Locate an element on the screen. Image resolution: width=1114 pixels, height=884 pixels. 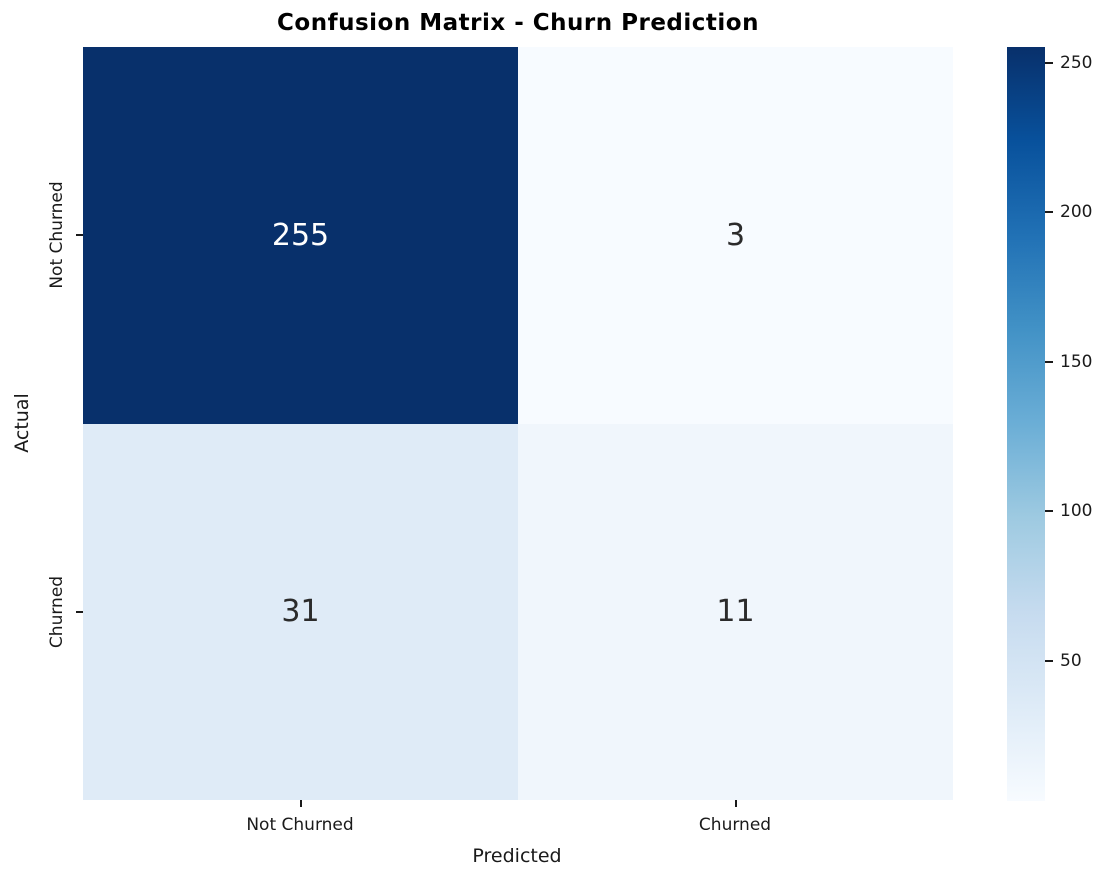
xtick-mark-notchurned is located at coordinates (301, 803).